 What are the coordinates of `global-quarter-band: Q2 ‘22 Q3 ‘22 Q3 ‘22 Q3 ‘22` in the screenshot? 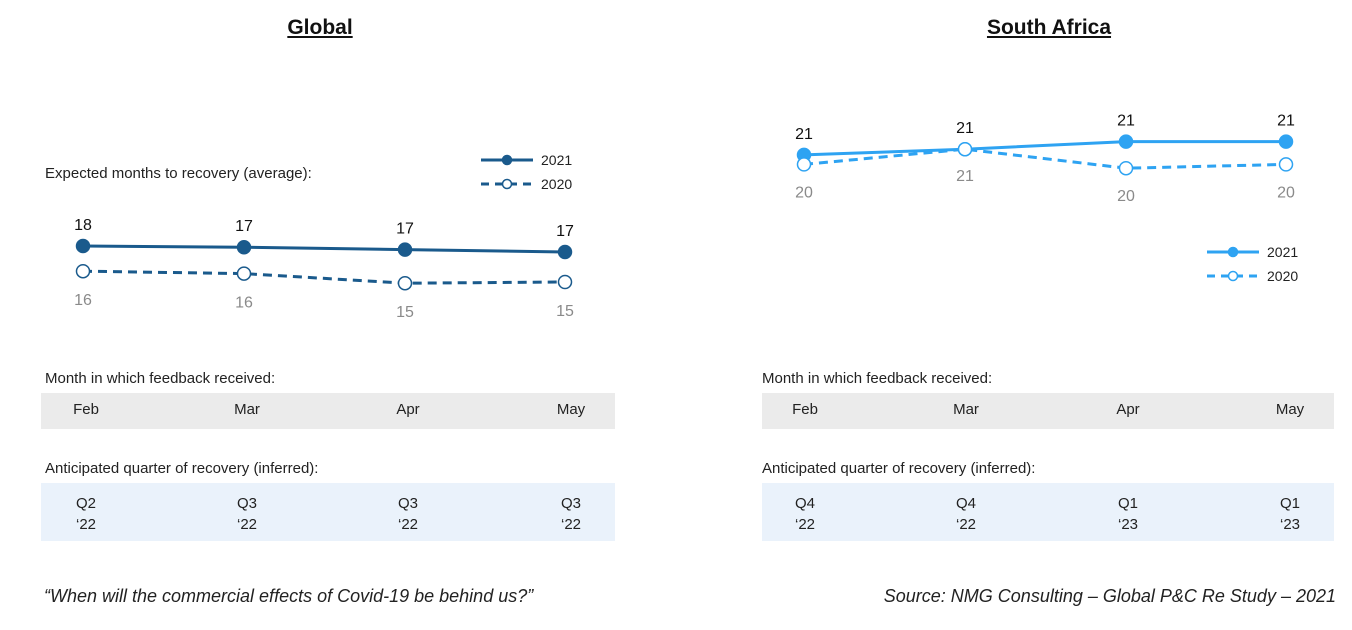 It's located at (328, 512).